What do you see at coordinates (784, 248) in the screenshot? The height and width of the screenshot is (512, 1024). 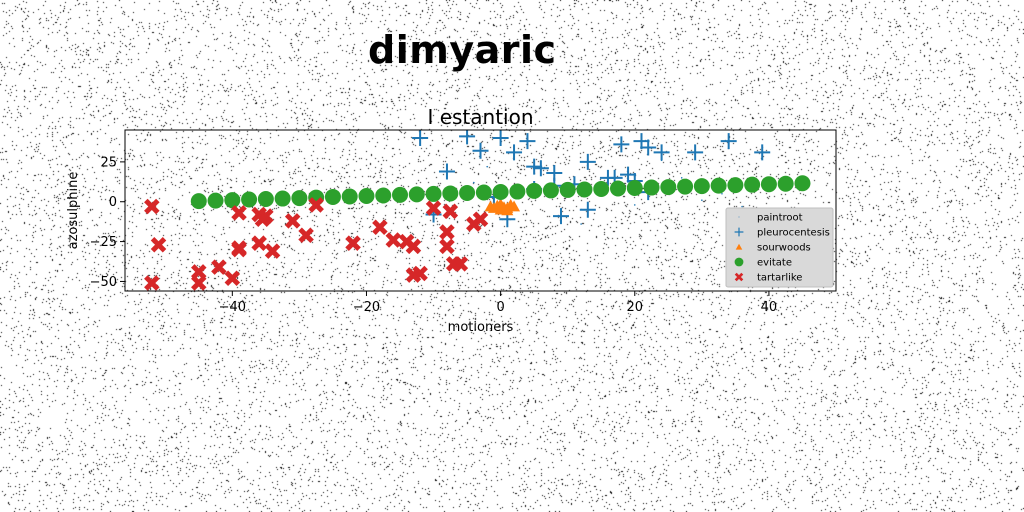 I see `legend-label: sourwoods` at bounding box center [784, 248].